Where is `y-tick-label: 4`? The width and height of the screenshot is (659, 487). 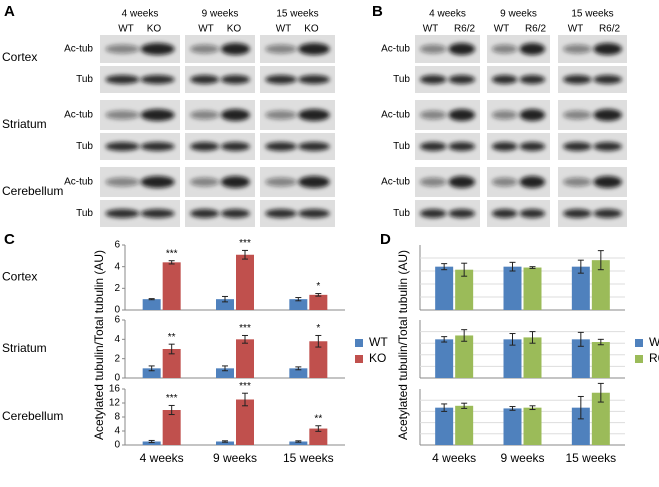 y-tick-label: 4 is located at coordinates (117, 339).